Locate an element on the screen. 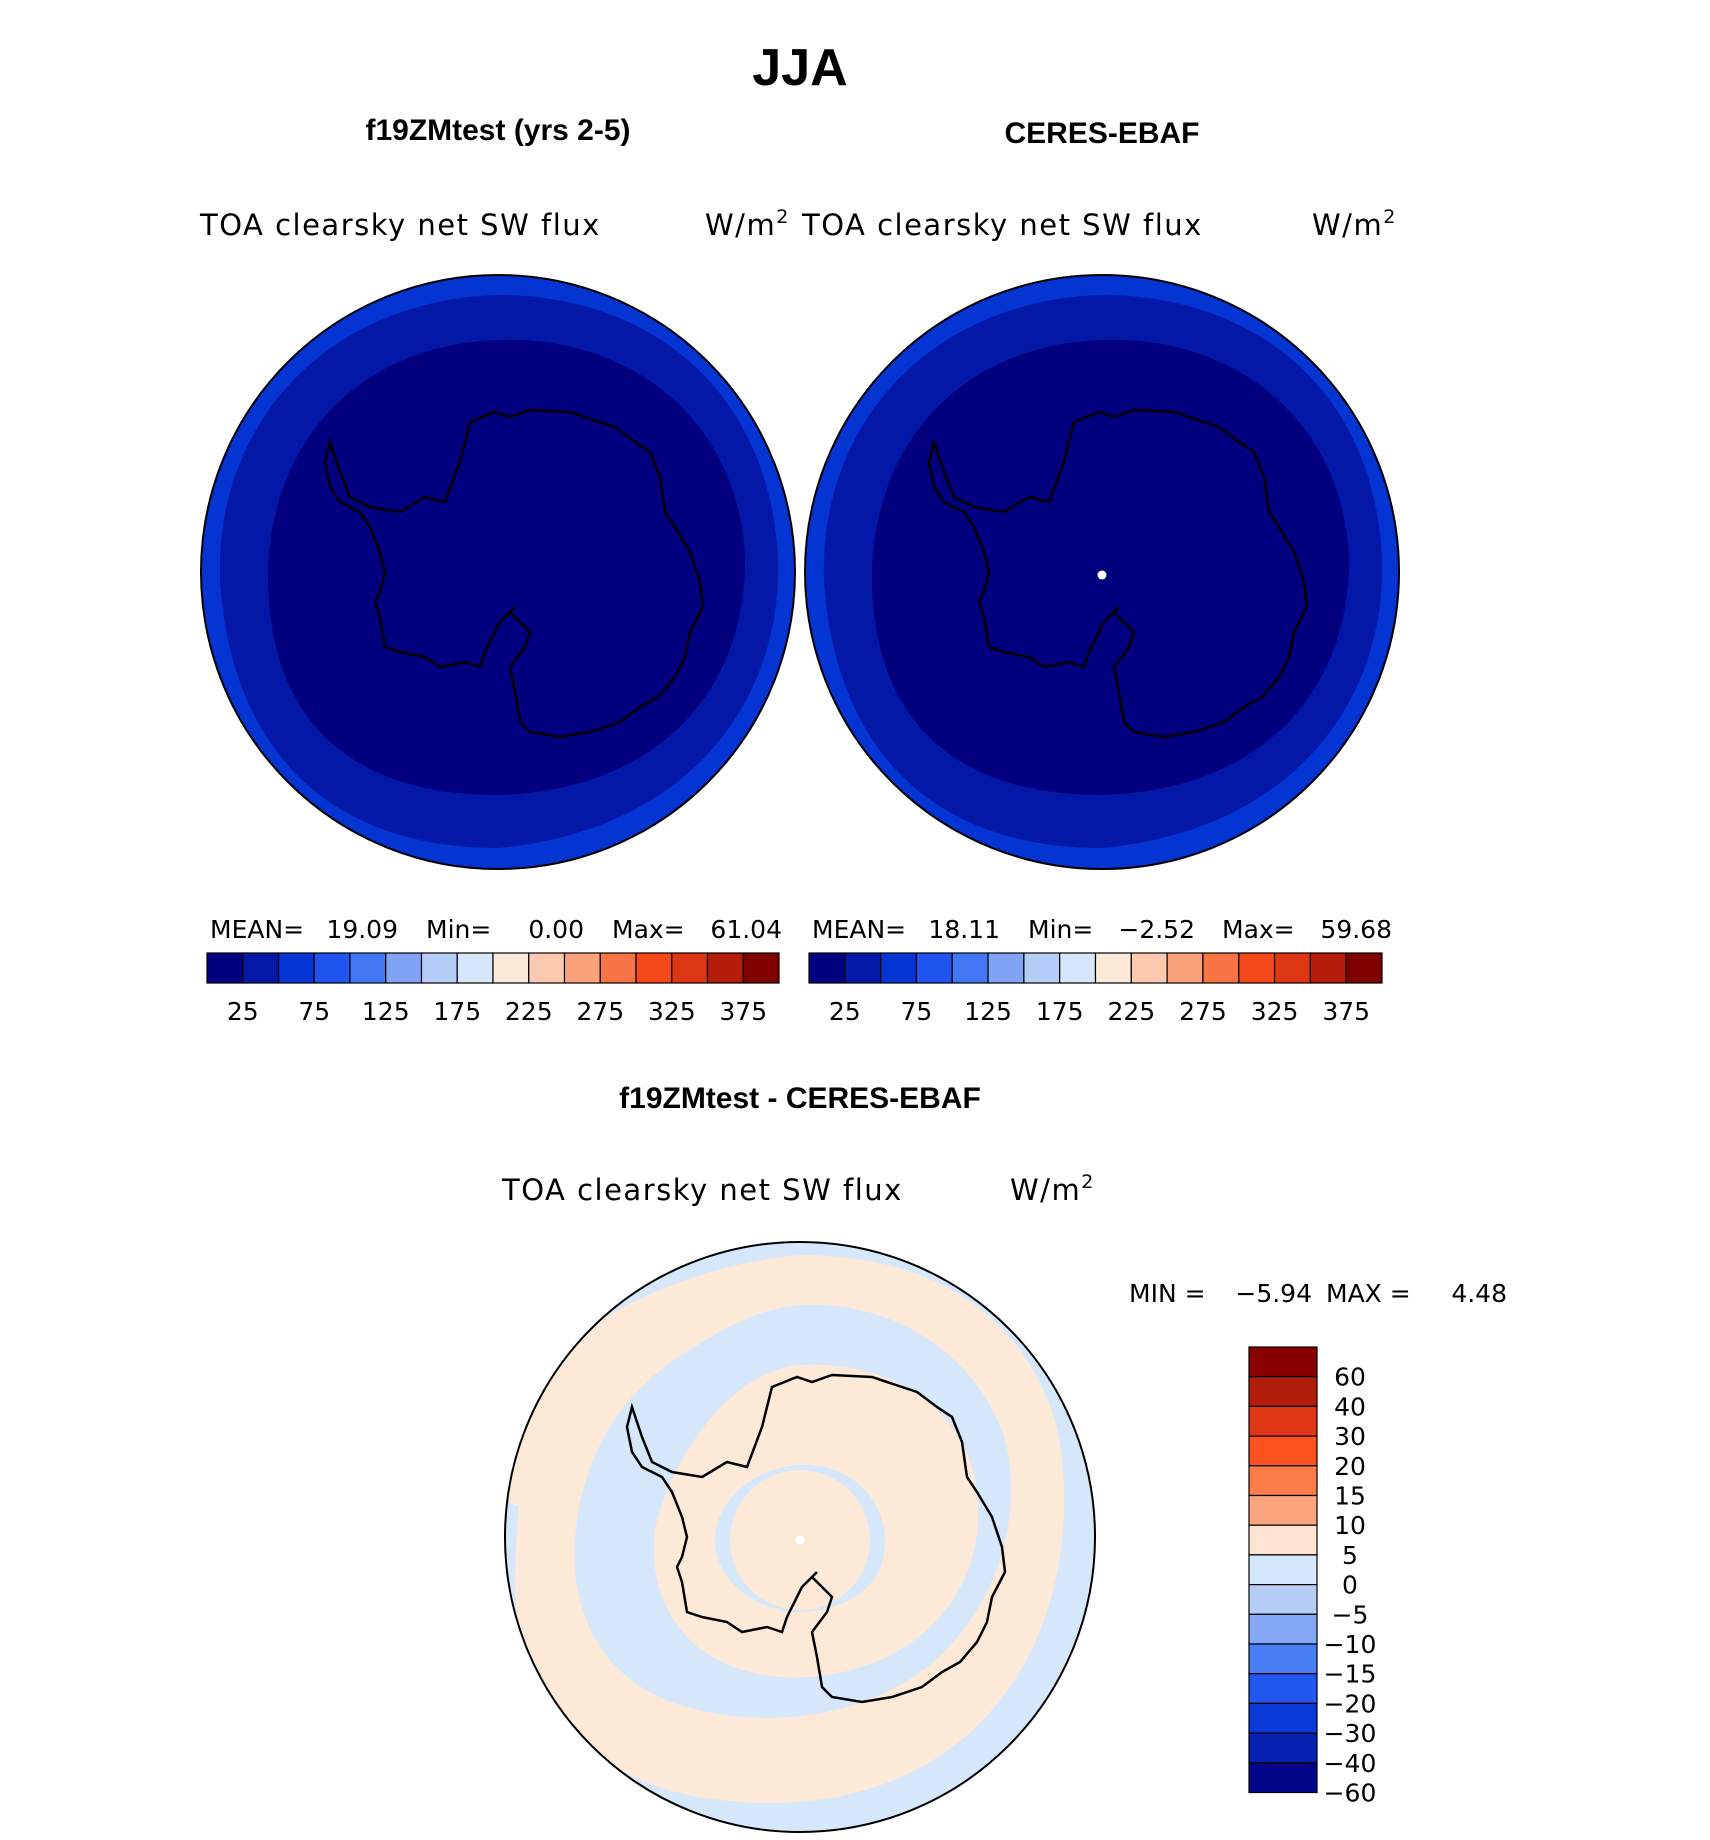  stat-max-value: 61.04 is located at coordinates (746, 929).